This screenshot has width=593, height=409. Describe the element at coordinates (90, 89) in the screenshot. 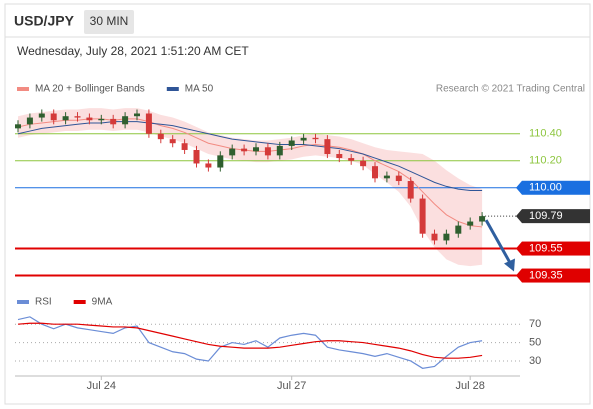

I see `legend-label: MA 20 + Bollinger Bands` at that location.